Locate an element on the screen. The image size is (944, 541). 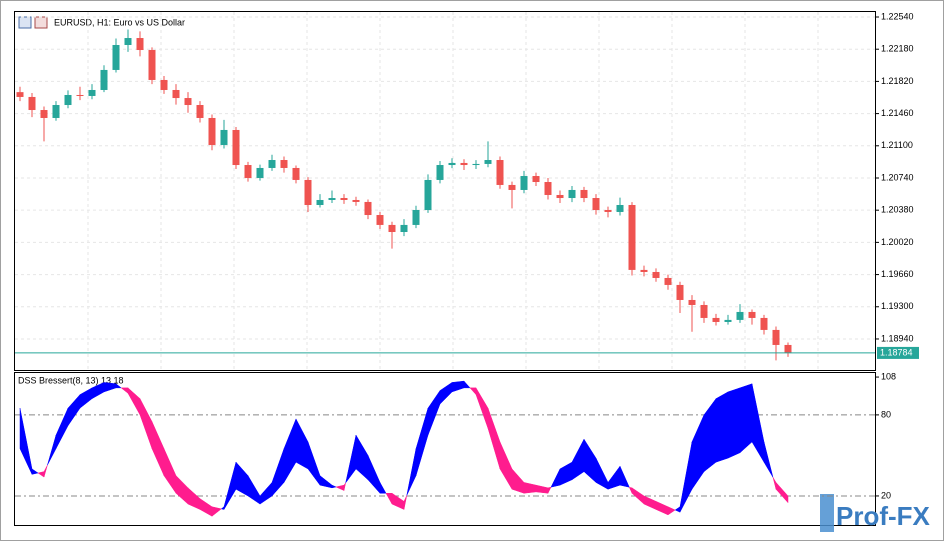
y-tick-label: 1.21460 is located at coordinates (897, 113).